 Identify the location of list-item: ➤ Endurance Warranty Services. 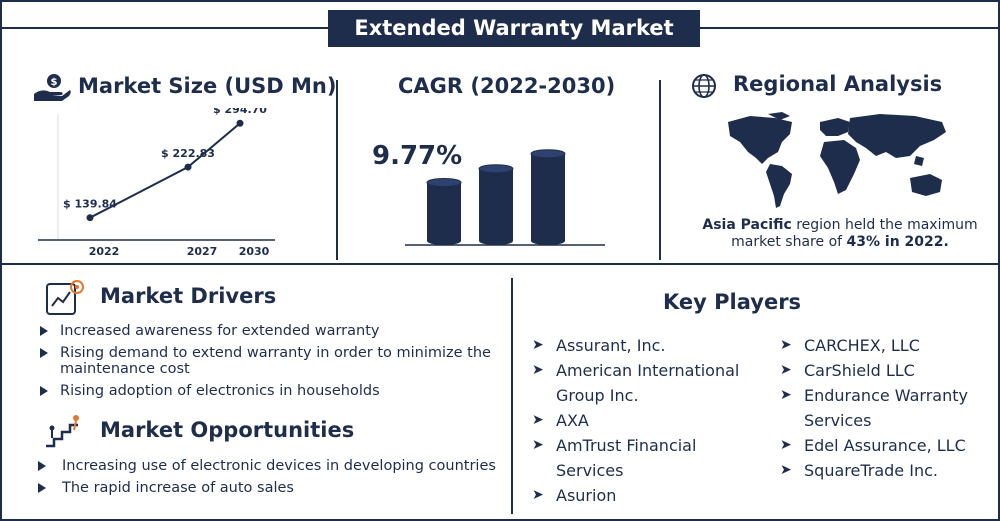
(883, 408).